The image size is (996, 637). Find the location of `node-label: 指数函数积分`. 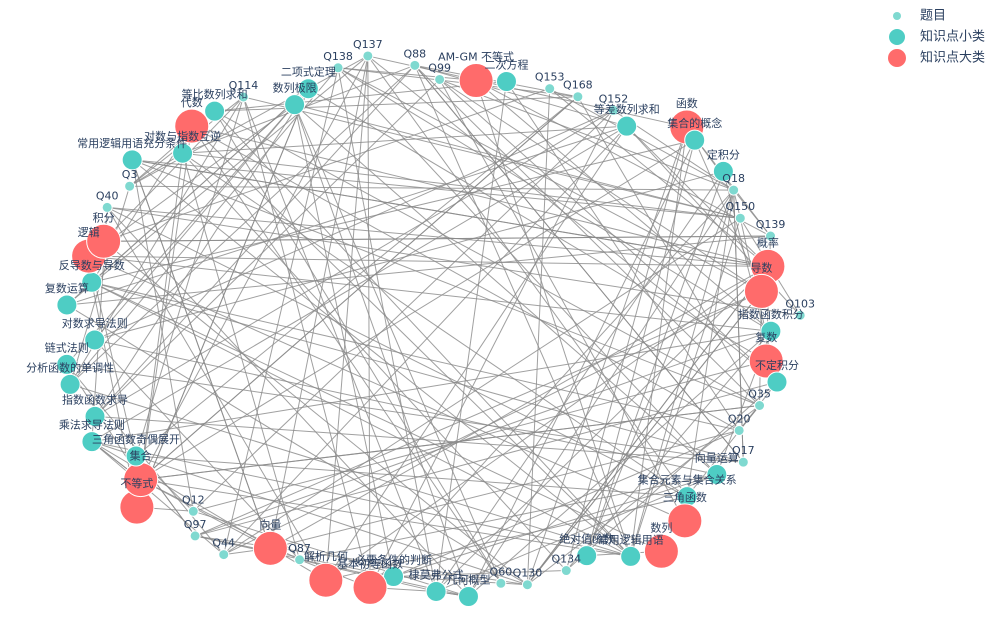

node-label: 指数函数积分 is located at coordinates (771, 314).